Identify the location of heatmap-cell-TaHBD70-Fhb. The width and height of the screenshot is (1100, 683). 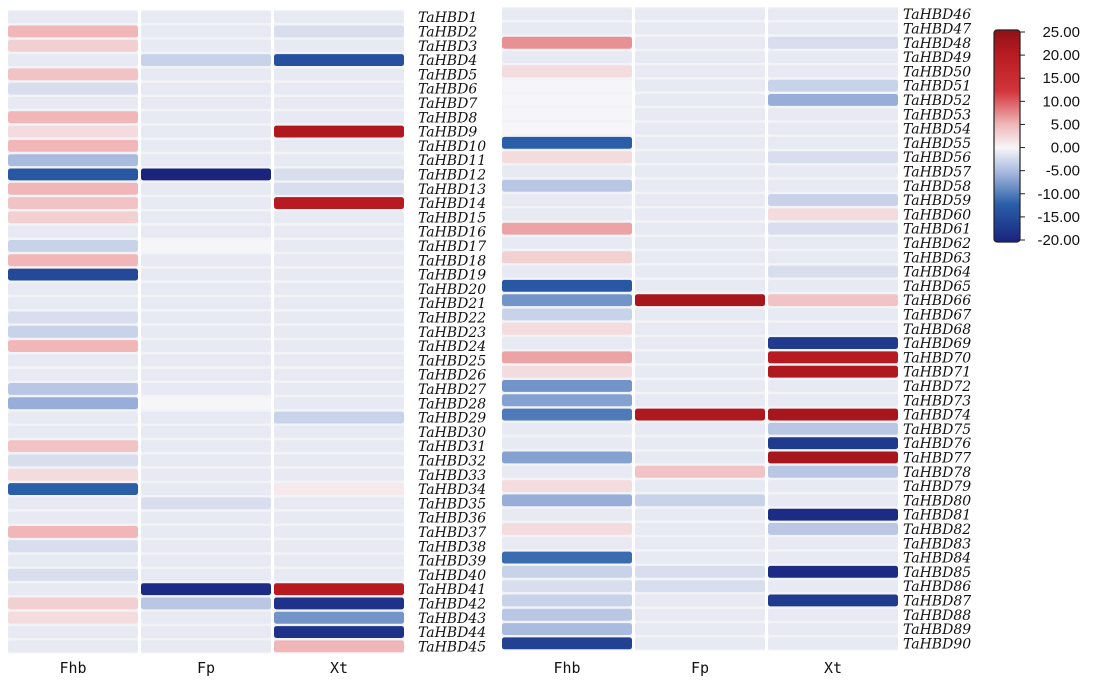
(567, 357).